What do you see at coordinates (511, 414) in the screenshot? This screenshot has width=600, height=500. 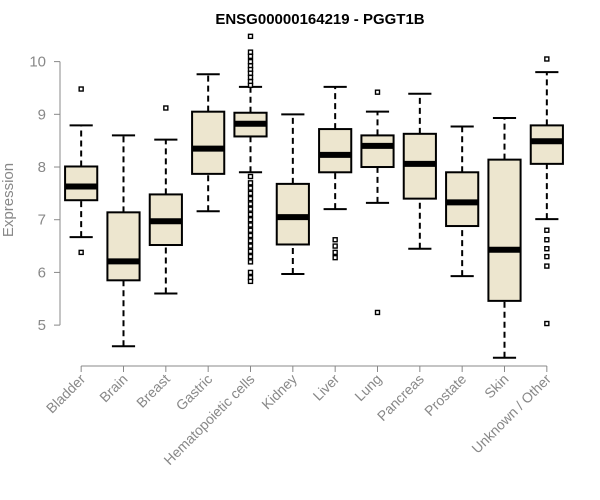 I see `x-tick-label: Unknown / Other` at bounding box center [511, 414].